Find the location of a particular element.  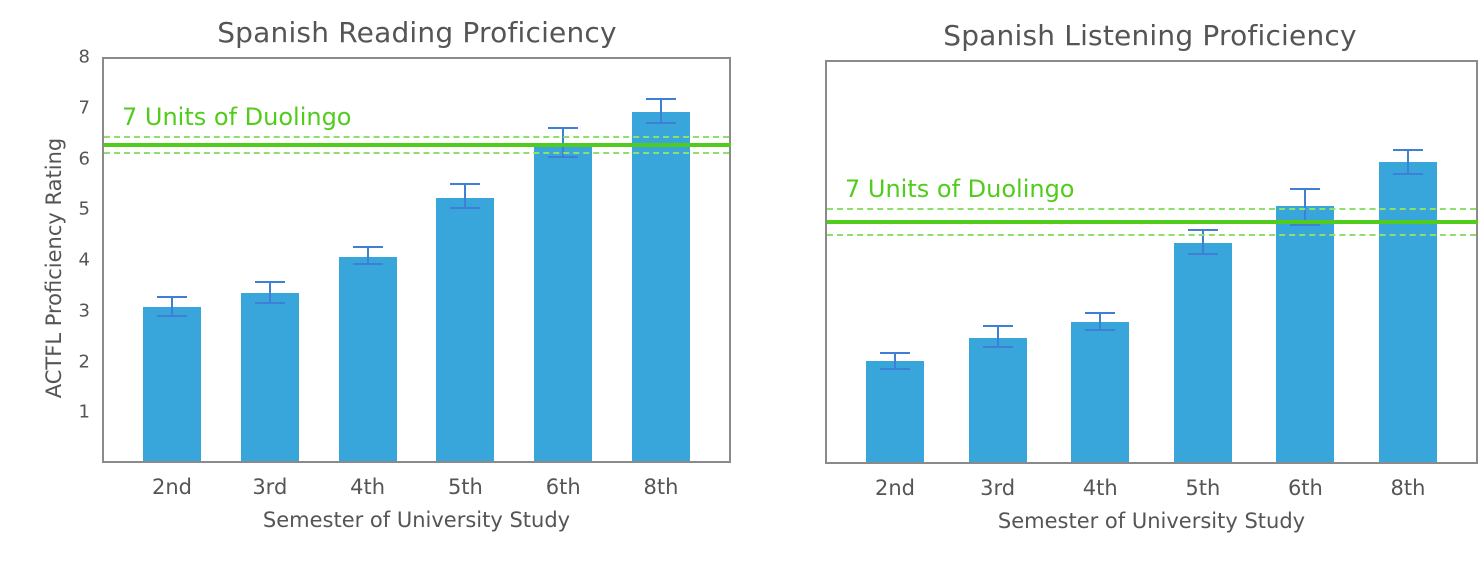

y-tick-label: 1 is located at coordinates (84, 412).